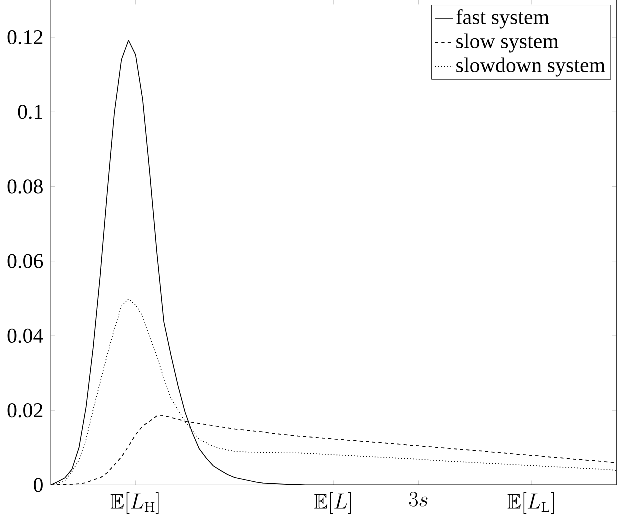  What do you see at coordinates (531, 503) in the screenshot?
I see `x-tick-label: $\mathbb{E}[L_{\mathrm{L}}]$` at bounding box center [531, 503].